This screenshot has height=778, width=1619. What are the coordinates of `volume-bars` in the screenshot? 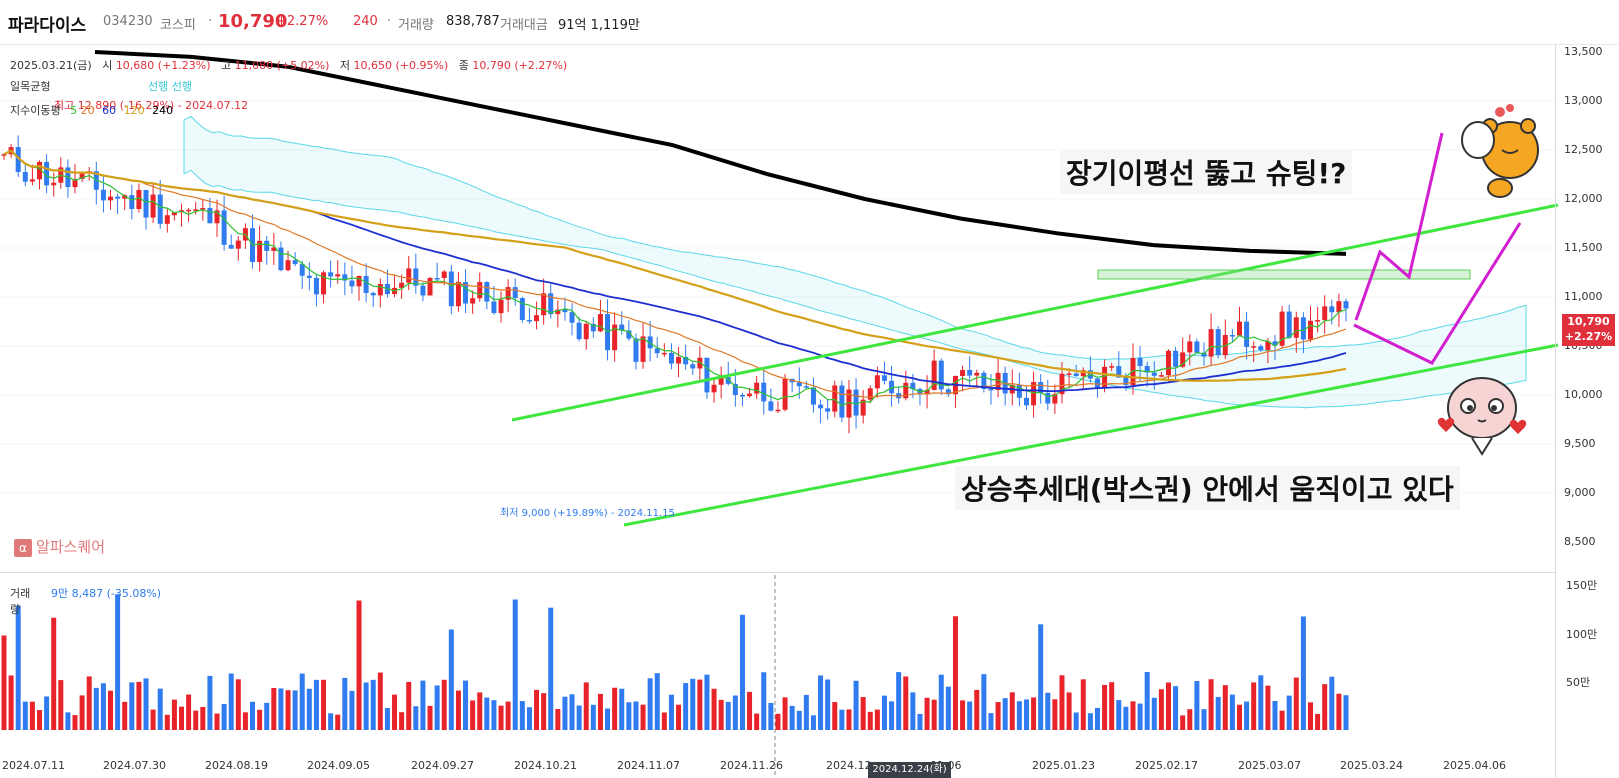 It's located at (675, 662).